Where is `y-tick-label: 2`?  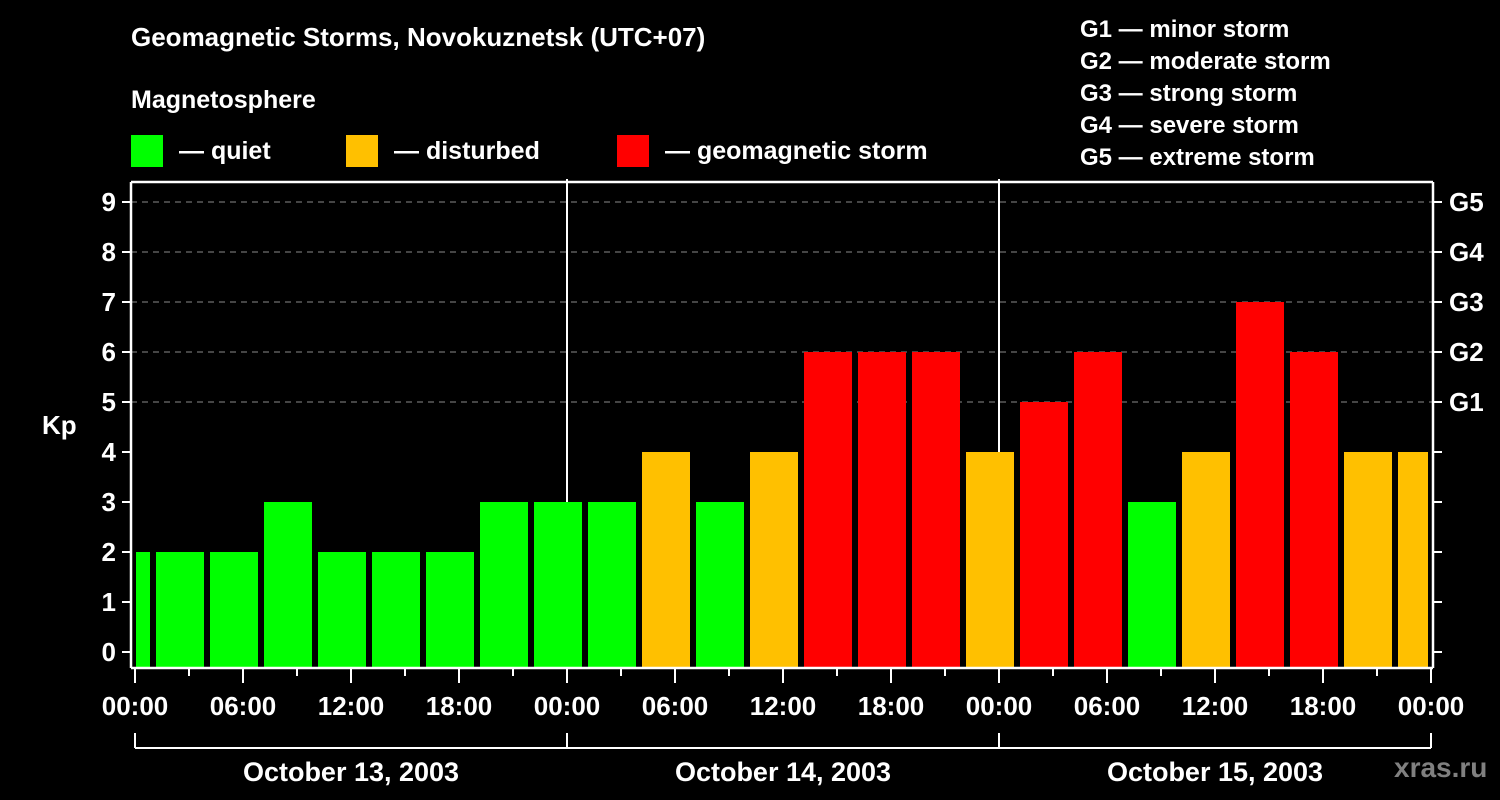 y-tick-label: 2 is located at coordinates (109, 552).